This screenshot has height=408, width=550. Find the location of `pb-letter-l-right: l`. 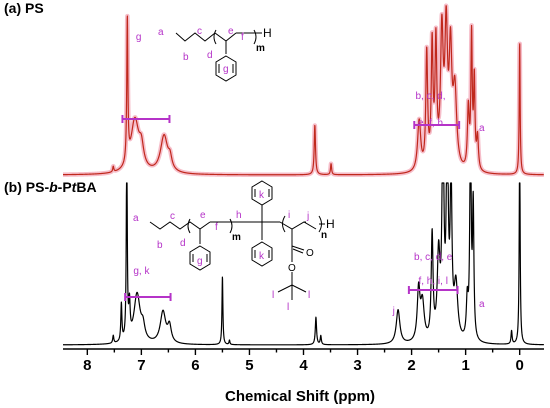

pb-letter-l-right: l is located at coordinates (309, 295).